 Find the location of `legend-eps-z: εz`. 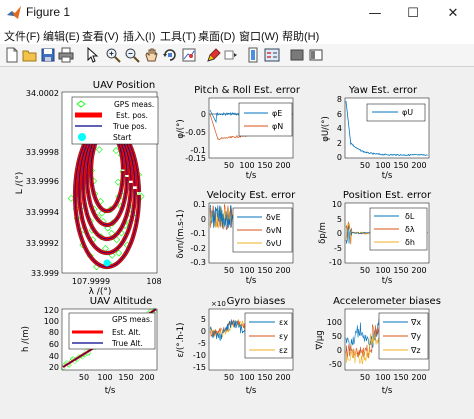

legend-eps-z: εz is located at coordinates (283, 350).